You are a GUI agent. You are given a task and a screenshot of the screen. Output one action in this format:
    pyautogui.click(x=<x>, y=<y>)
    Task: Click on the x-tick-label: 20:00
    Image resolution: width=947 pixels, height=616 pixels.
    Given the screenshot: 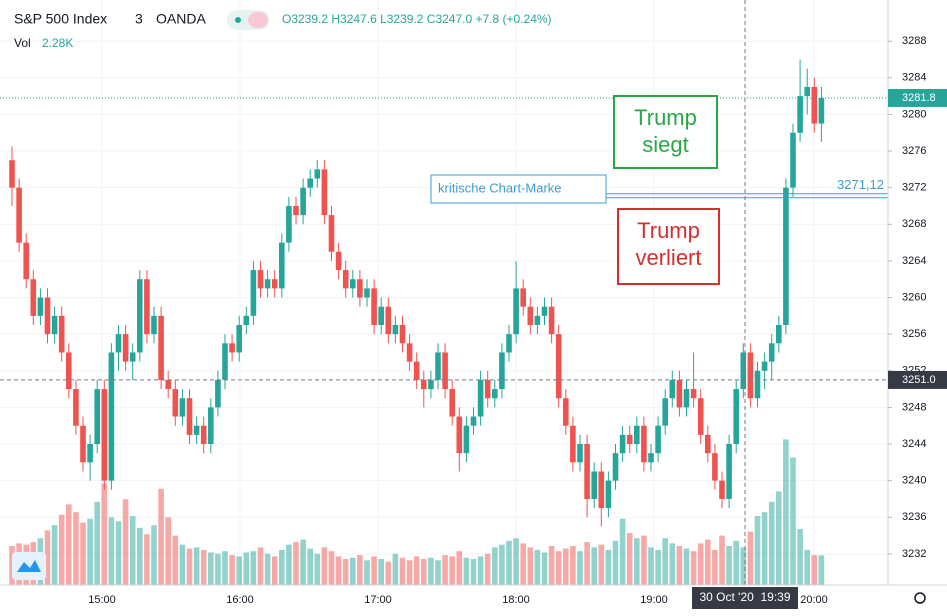 What is the action you would take?
    pyautogui.click(x=814, y=600)
    